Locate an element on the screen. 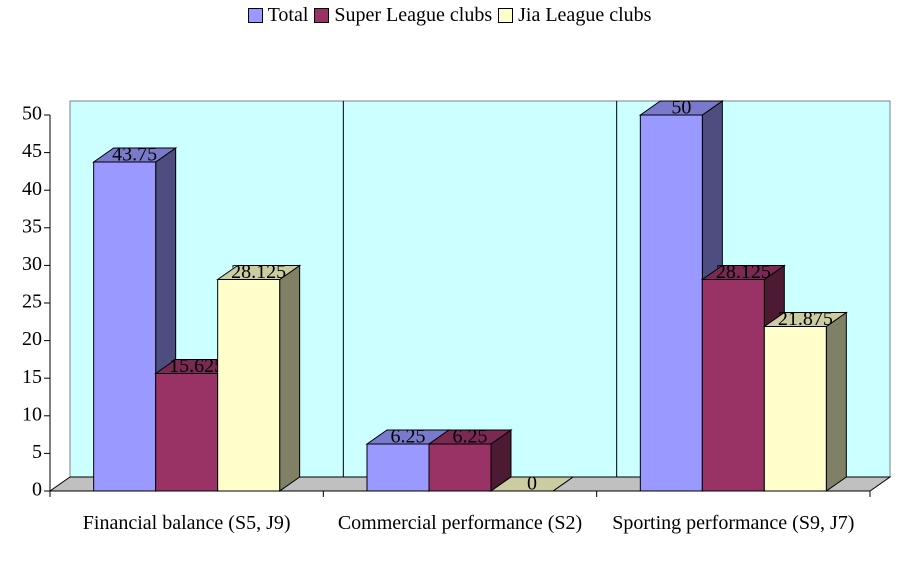 The width and height of the screenshot is (899, 575). legend-label: Jia League clubs is located at coordinates (585, 15).